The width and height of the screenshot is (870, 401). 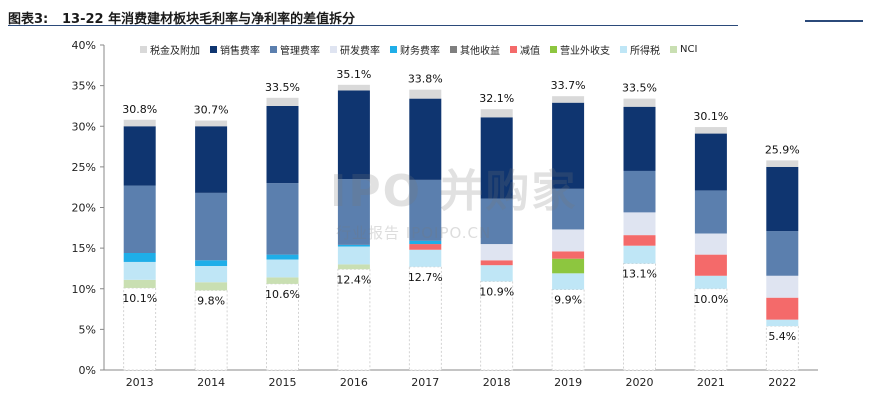 What do you see at coordinates (639, 274) in the screenshot?
I see `net-margin-label: 13.1%` at bounding box center [639, 274].